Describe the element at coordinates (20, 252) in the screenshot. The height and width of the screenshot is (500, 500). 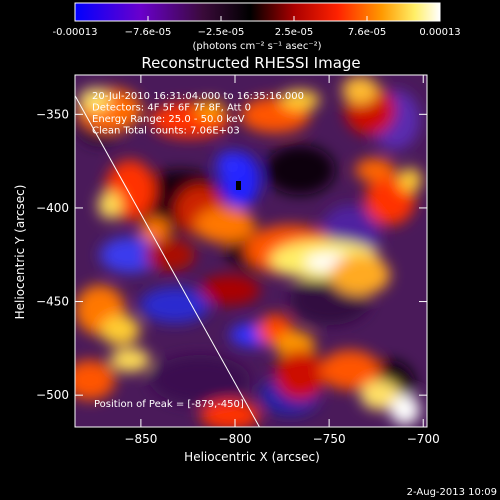
I see `y-axis-label: Heliocentric Y (arcsec)` at that location.